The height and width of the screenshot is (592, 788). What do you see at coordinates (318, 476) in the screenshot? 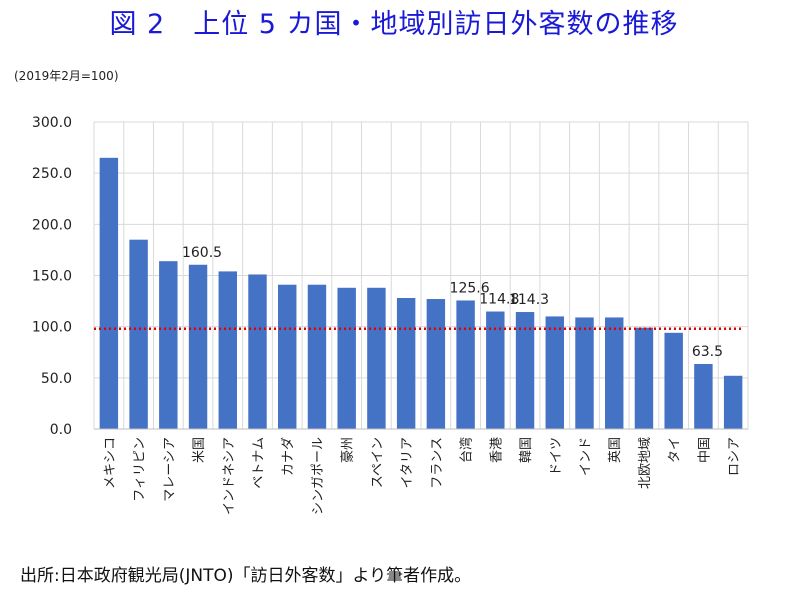
I see `x-tick-label: シンガポール` at bounding box center [318, 476].